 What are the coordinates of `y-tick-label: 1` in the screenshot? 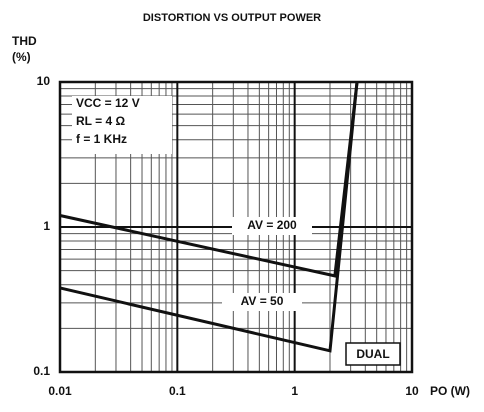 It's located at (46, 226).